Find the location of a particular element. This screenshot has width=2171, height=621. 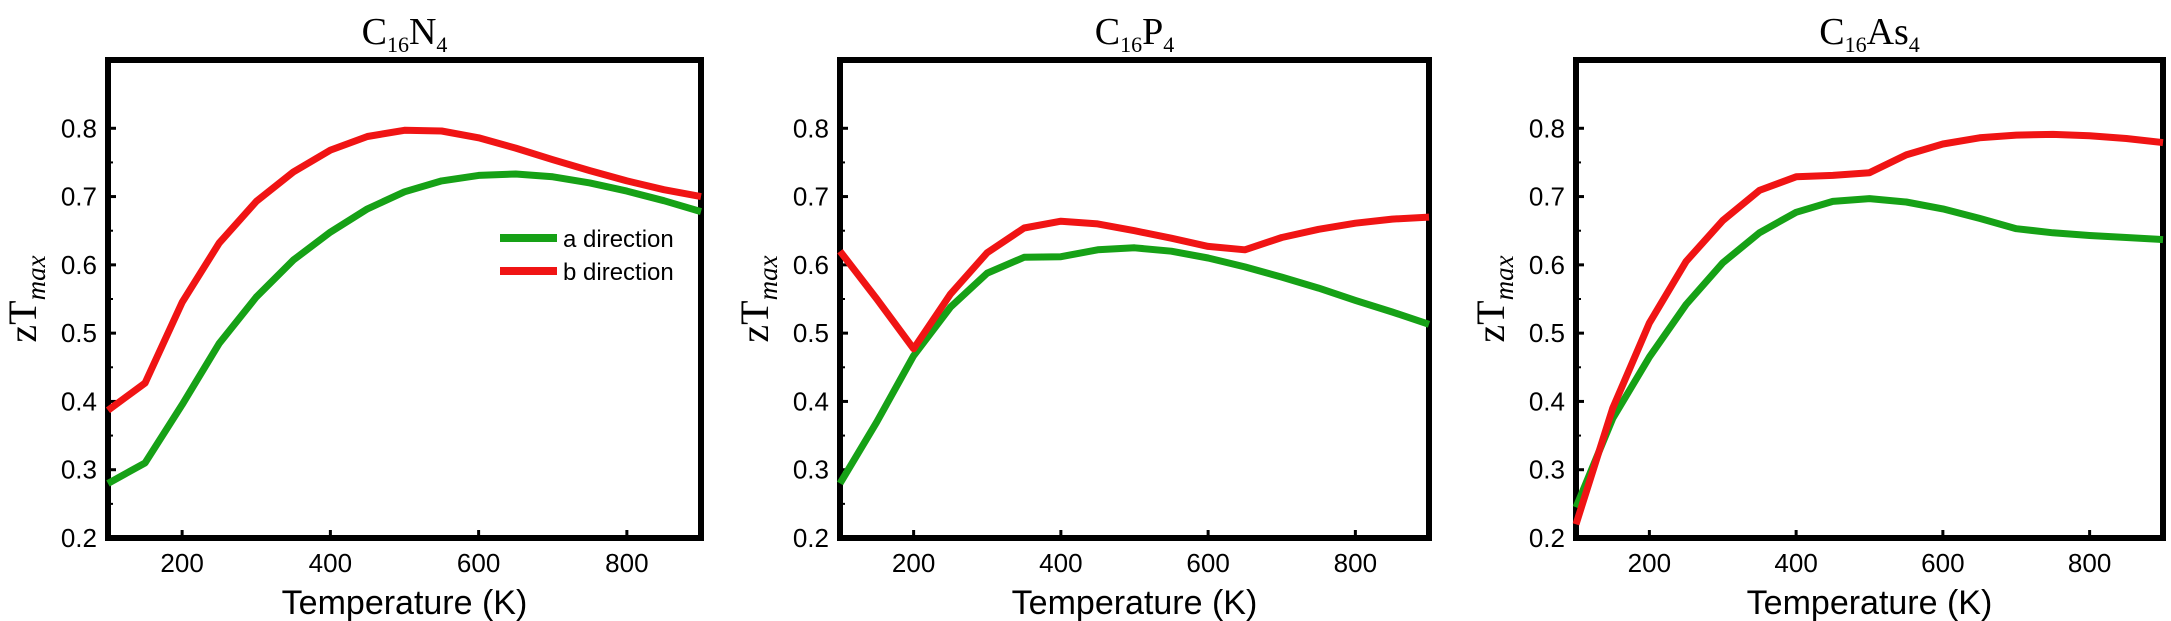

chart-title: C16As4 is located at coordinates (1869, 34).